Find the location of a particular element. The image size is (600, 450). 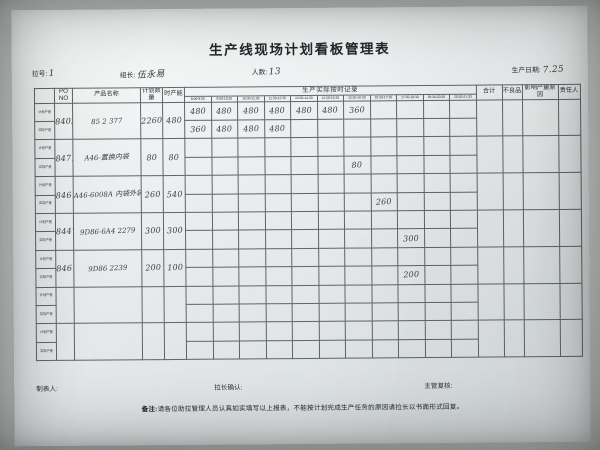

table-row: 计划产量 8461 A46-6008A 内袋外袋 260 540 is located at coordinates (308, 193).